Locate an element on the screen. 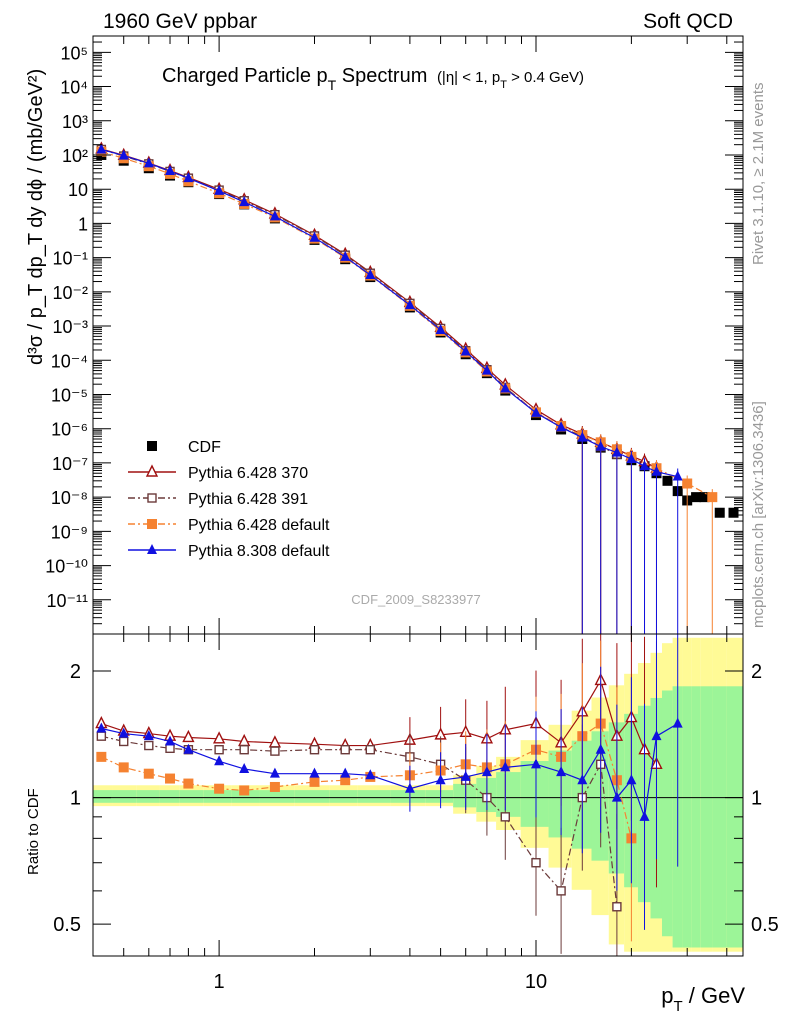  y-tick-label: 10⁻⁸ is located at coordinates (69, 498).